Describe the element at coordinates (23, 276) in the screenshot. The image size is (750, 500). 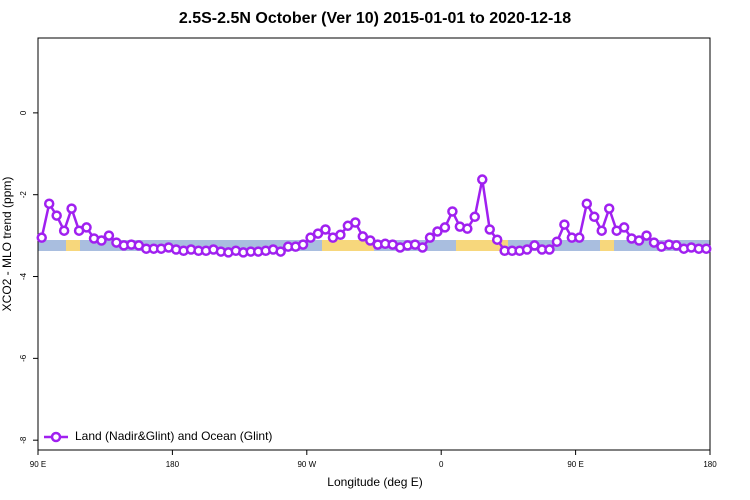
I see `y-tick-label: -4` at that location.